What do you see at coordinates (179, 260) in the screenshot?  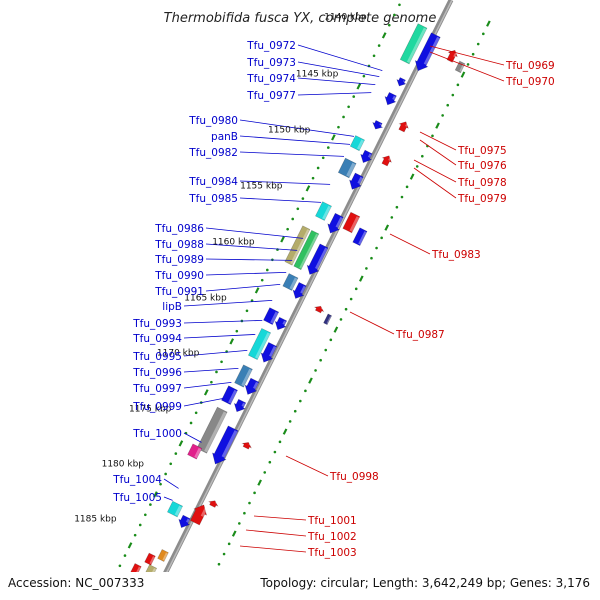 I see `gene-label-left: Tfu_0989` at bounding box center [179, 260].